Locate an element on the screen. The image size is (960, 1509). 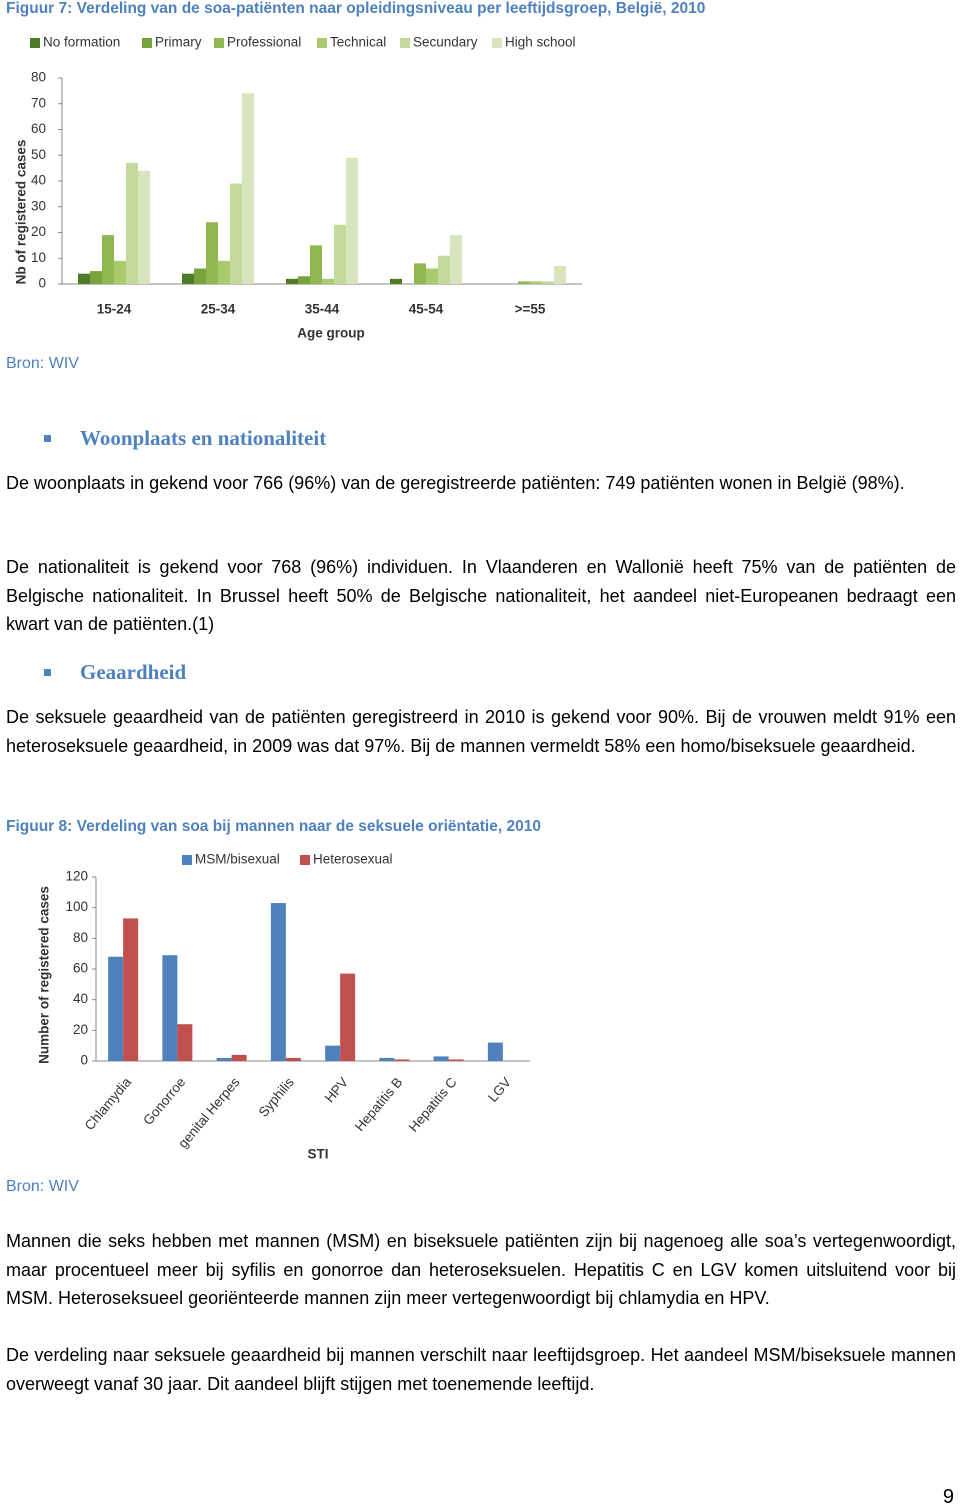
section-heading: Woonplaats en nationaliteit is located at coordinates (203, 438).